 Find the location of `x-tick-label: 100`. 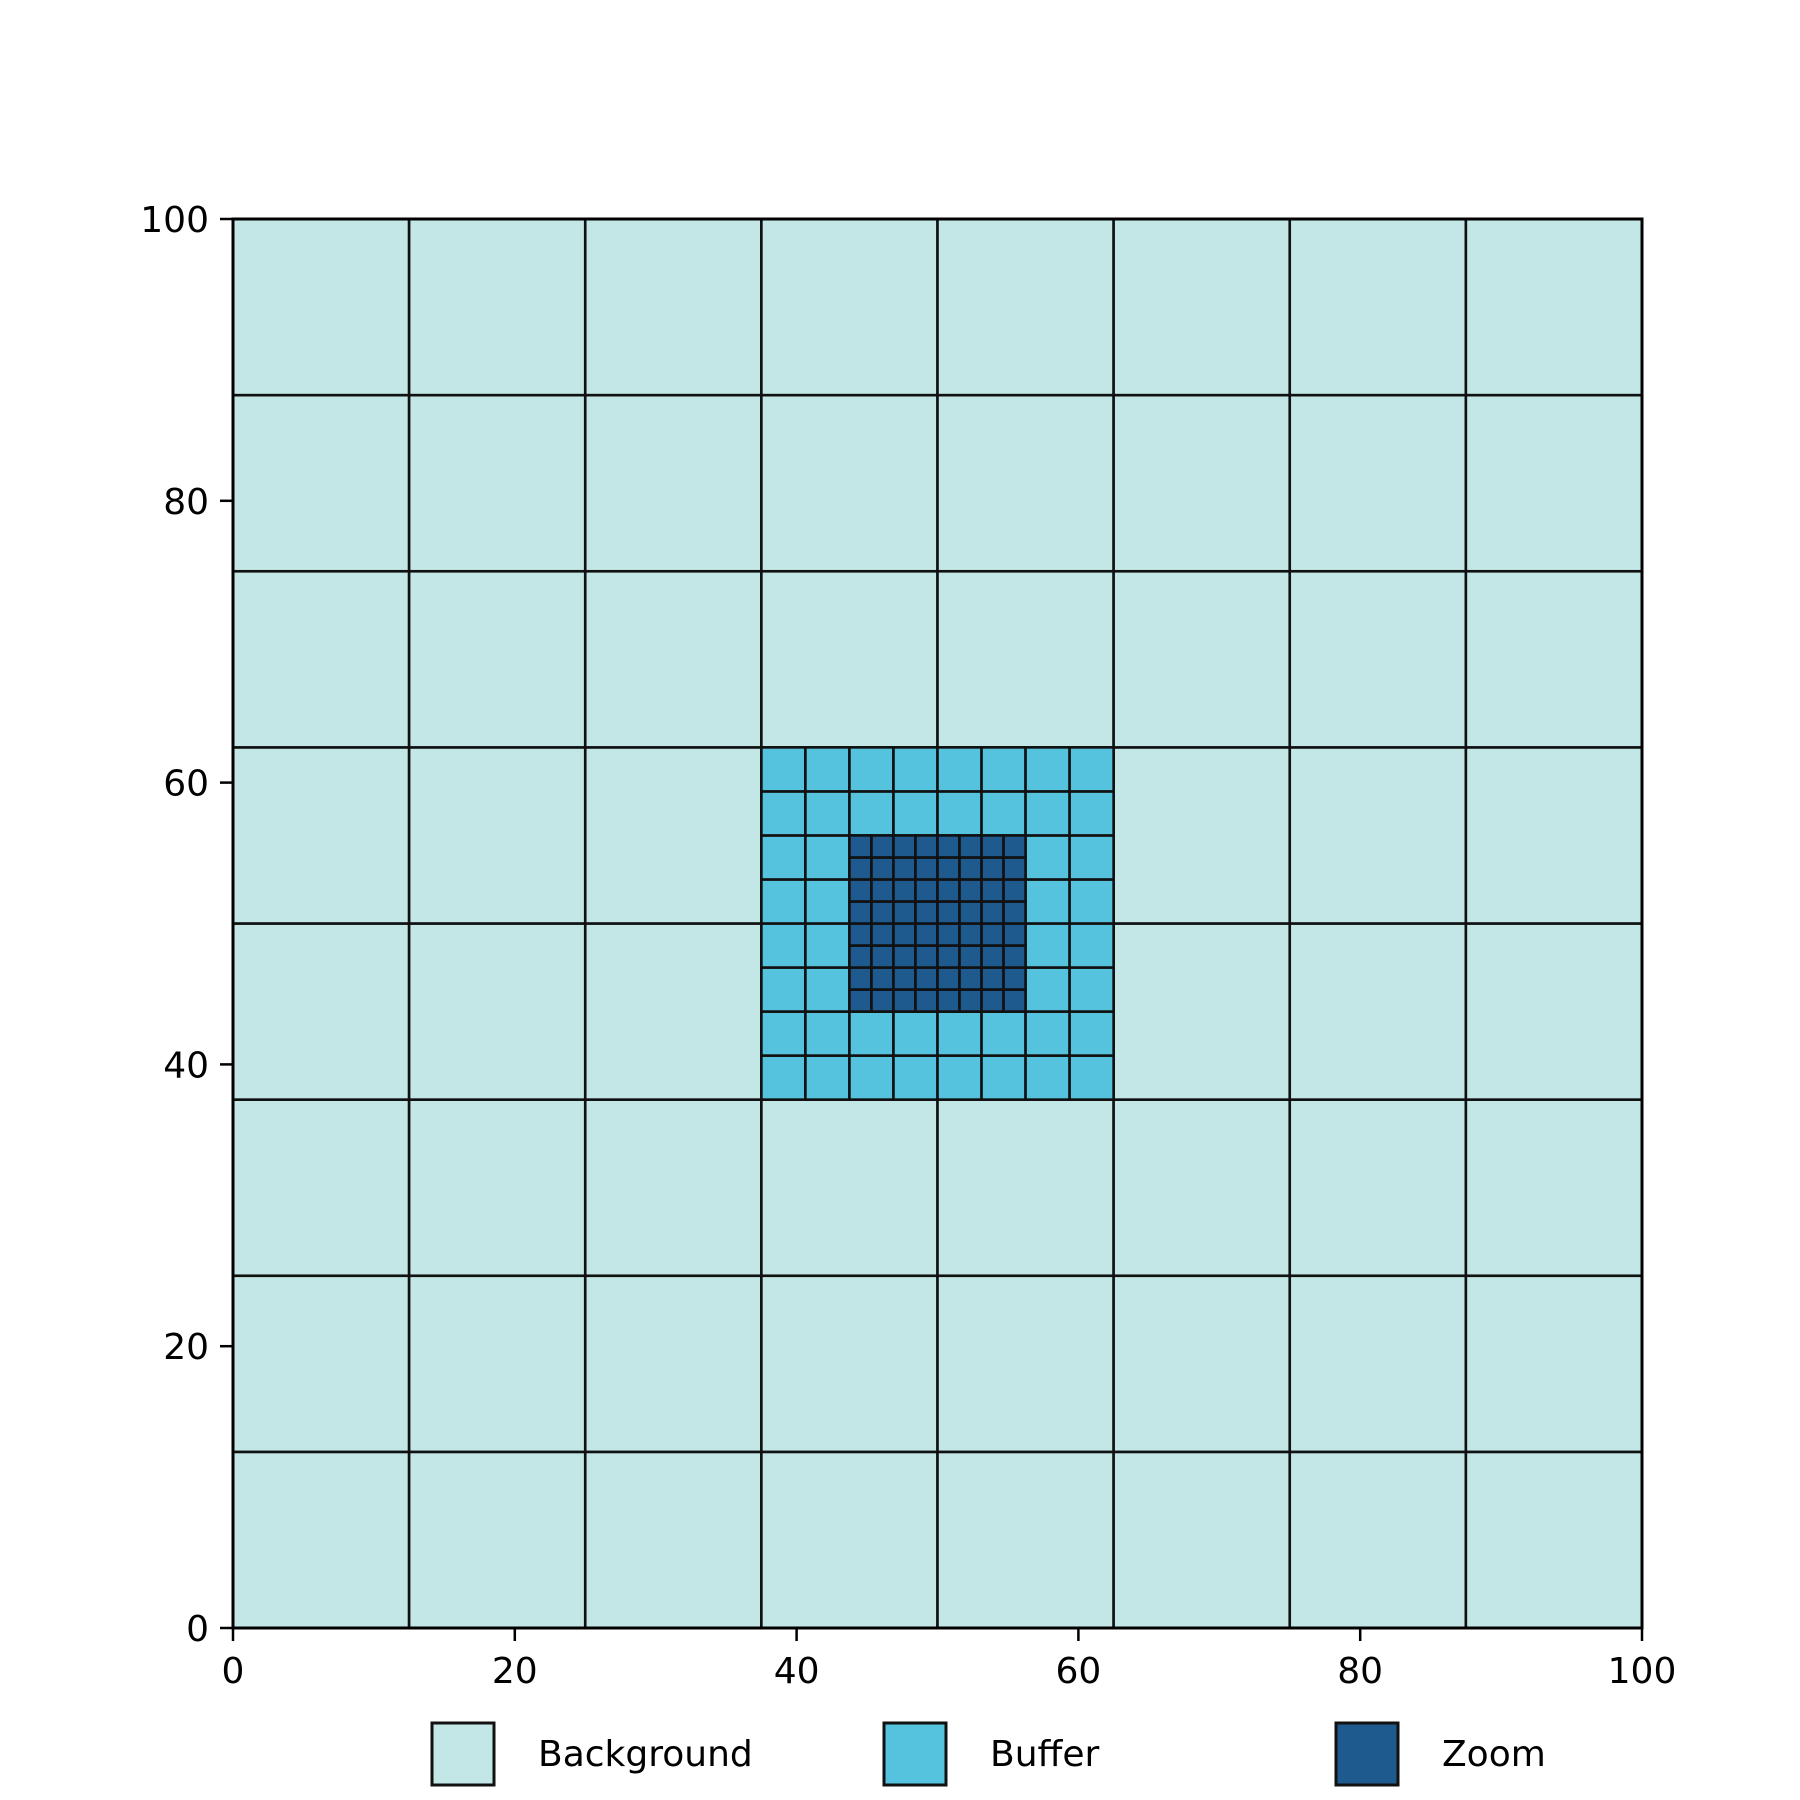

x-tick-label: 100 is located at coordinates (1642, 1671).